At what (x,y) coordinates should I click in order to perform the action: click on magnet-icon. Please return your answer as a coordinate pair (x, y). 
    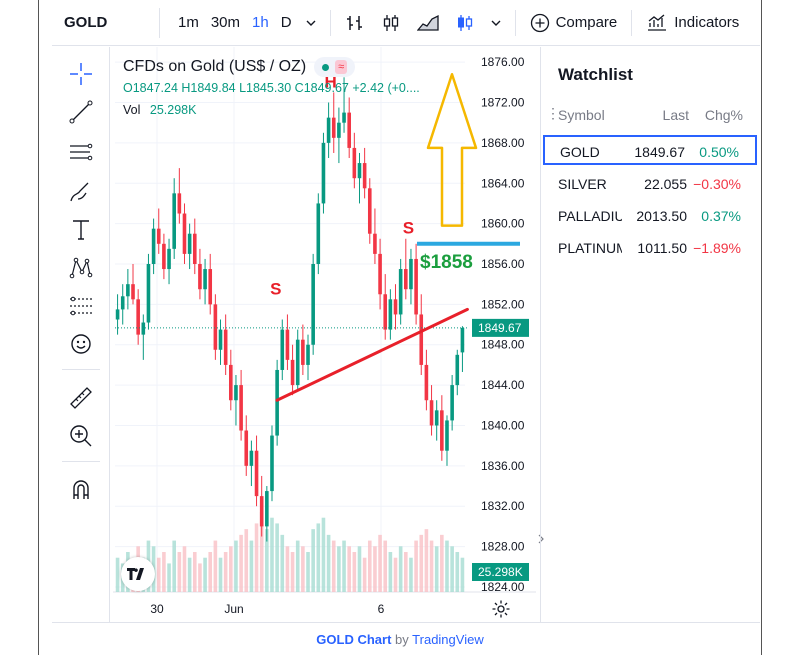
    Looking at the image, I should click on (81, 489).